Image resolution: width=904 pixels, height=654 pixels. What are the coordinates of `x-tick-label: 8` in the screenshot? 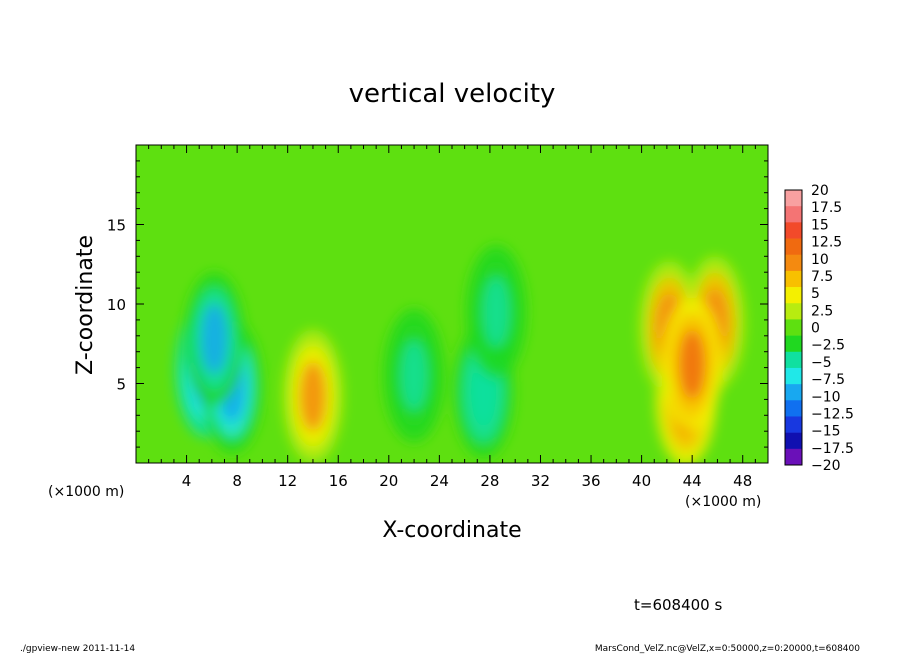 It's located at (237, 481).